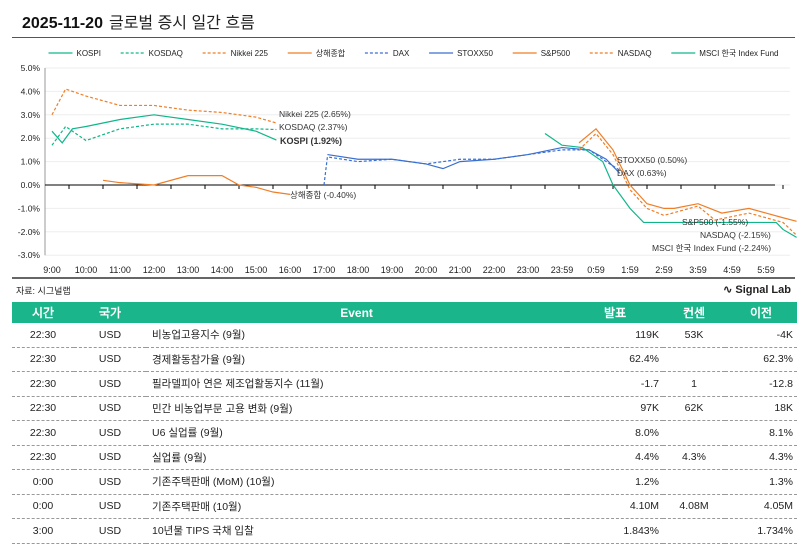 This screenshot has height=544, width=807. I want to click on legend-label: DAX, so click(401, 53).